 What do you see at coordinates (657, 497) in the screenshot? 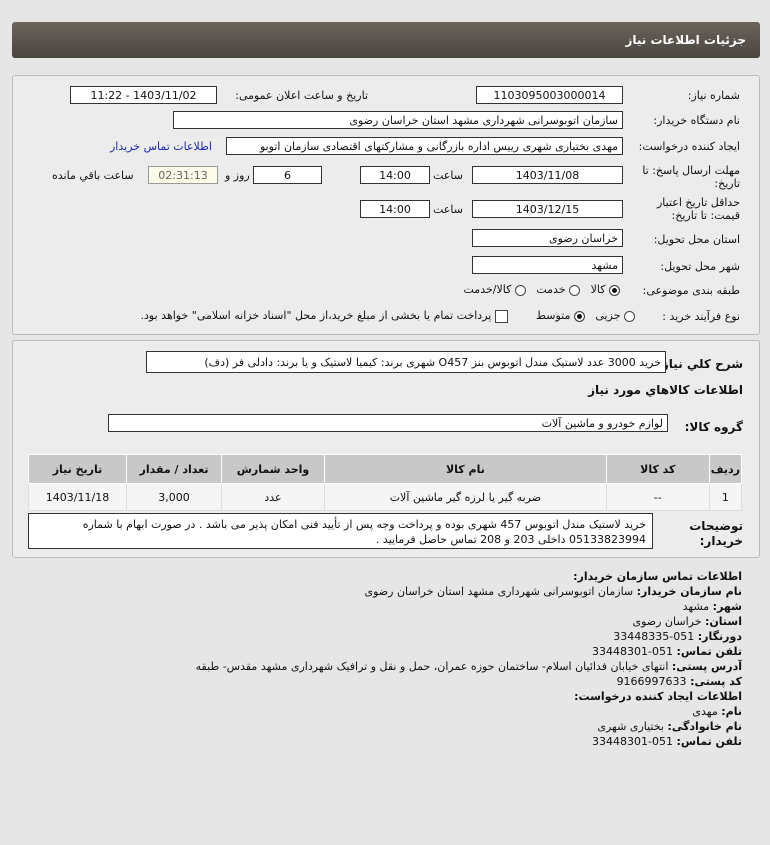
I see `cell-code: --` at bounding box center [657, 497].